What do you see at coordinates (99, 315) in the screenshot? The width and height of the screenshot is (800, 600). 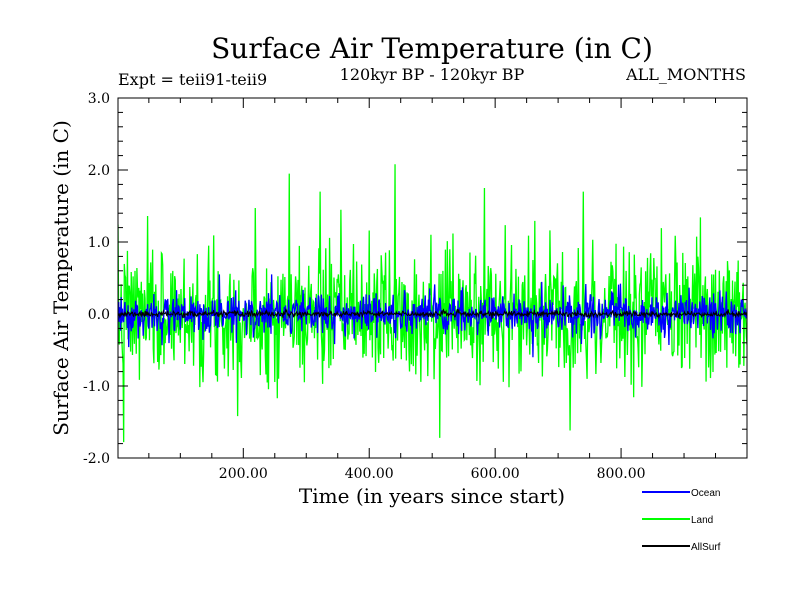 I see `y-tick-label: 0.0` at bounding box center [99, 315].